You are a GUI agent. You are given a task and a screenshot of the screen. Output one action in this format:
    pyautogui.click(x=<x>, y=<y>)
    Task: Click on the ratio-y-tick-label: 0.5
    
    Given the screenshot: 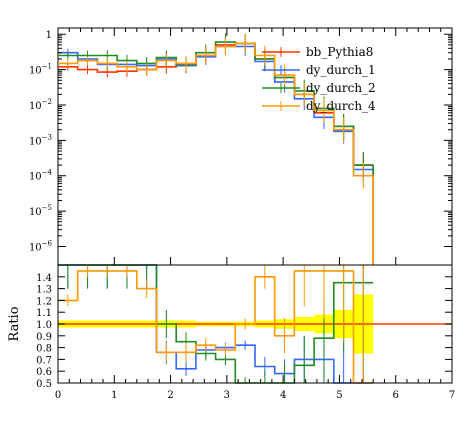 What is the action you would take?
    pyautogui.click(x=44, y=384)
    